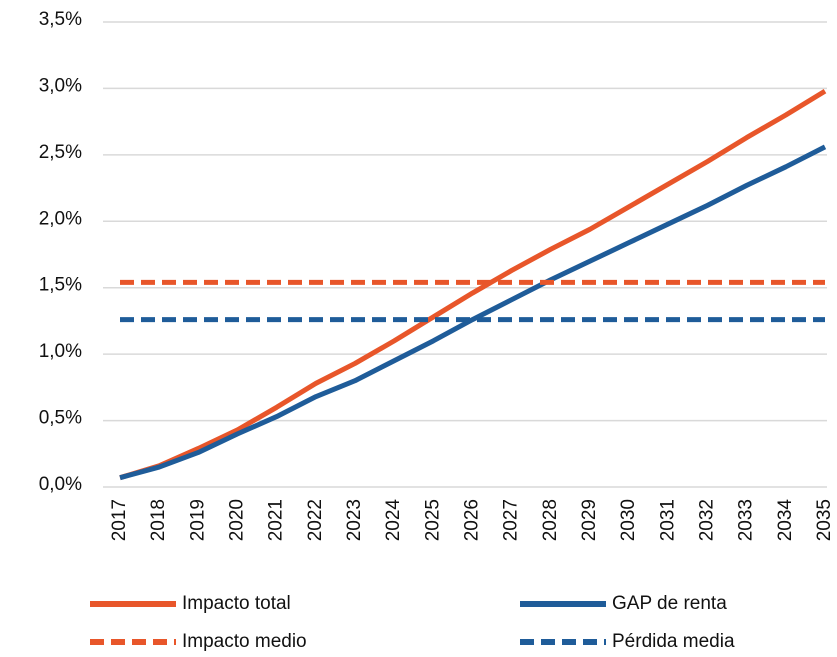 The width and height of the screenshot is (837, 657). Describe the element at coordinates (550, 520) in the screenshot. I see `x-tick-label: 2028` at that location.